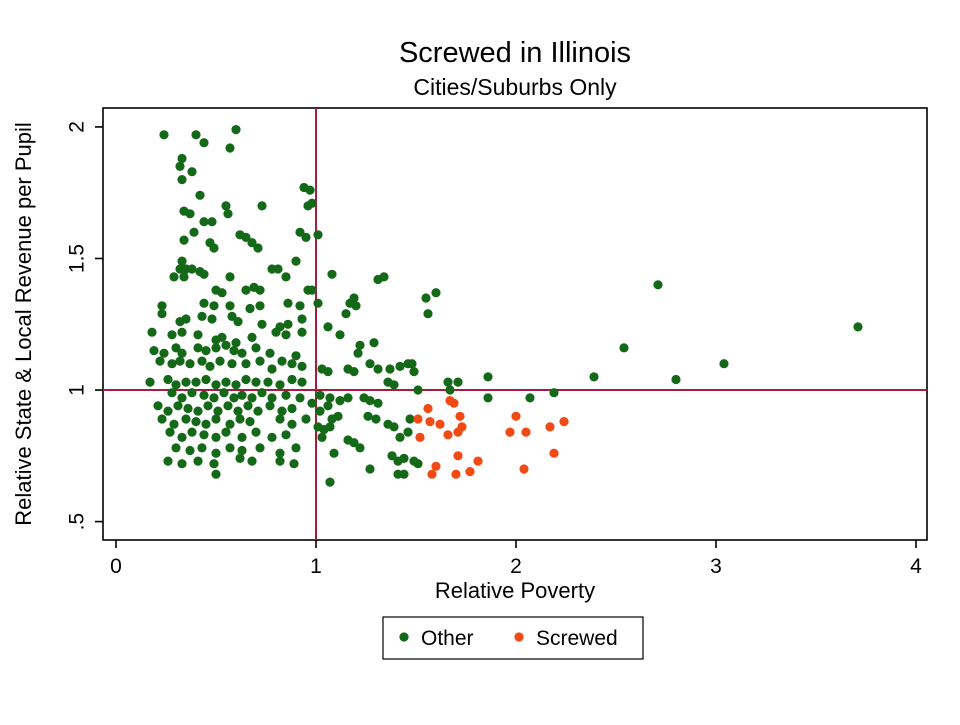 This screenshot has height=725, width=960. I want to click on x-axis-title: Relative Poverty, so click(515, 590).